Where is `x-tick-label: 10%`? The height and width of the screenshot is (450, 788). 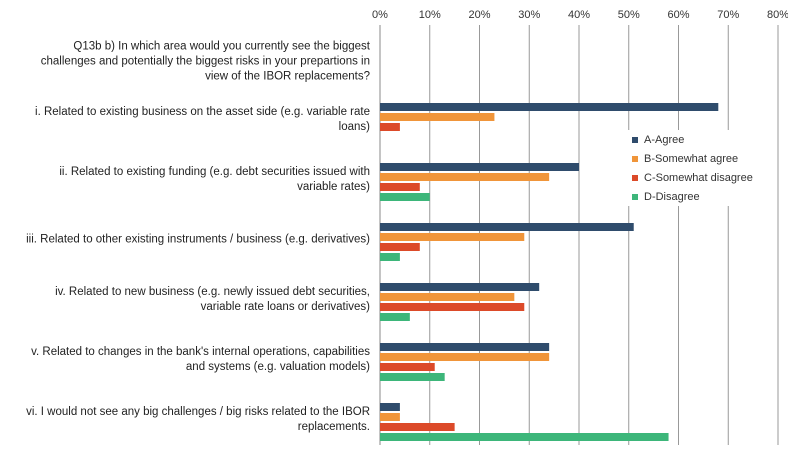 x-tick-label: 10% is located at coordinates (430, 15).